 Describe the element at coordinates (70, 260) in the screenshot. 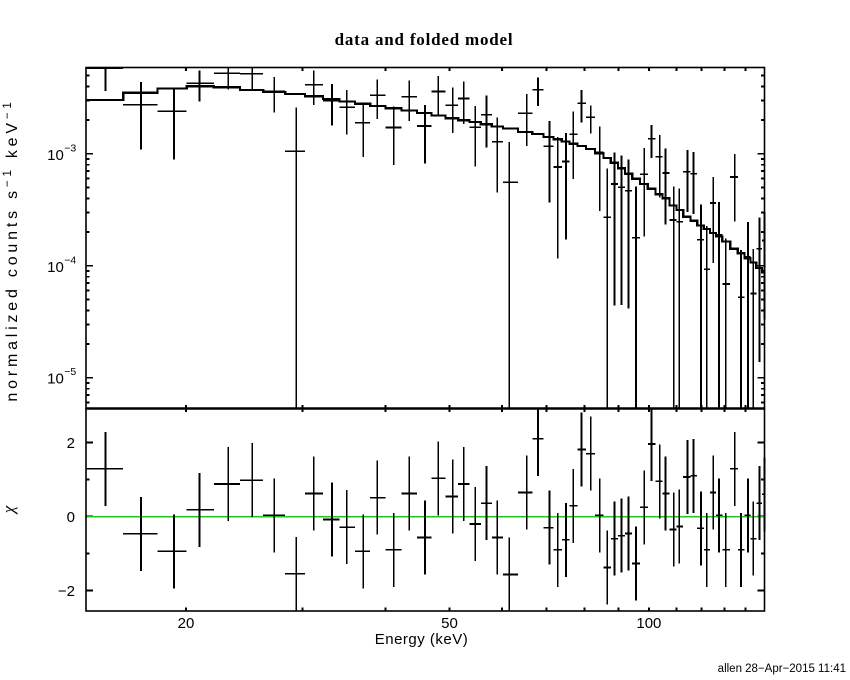

I see `svg-text: −4` at that location.